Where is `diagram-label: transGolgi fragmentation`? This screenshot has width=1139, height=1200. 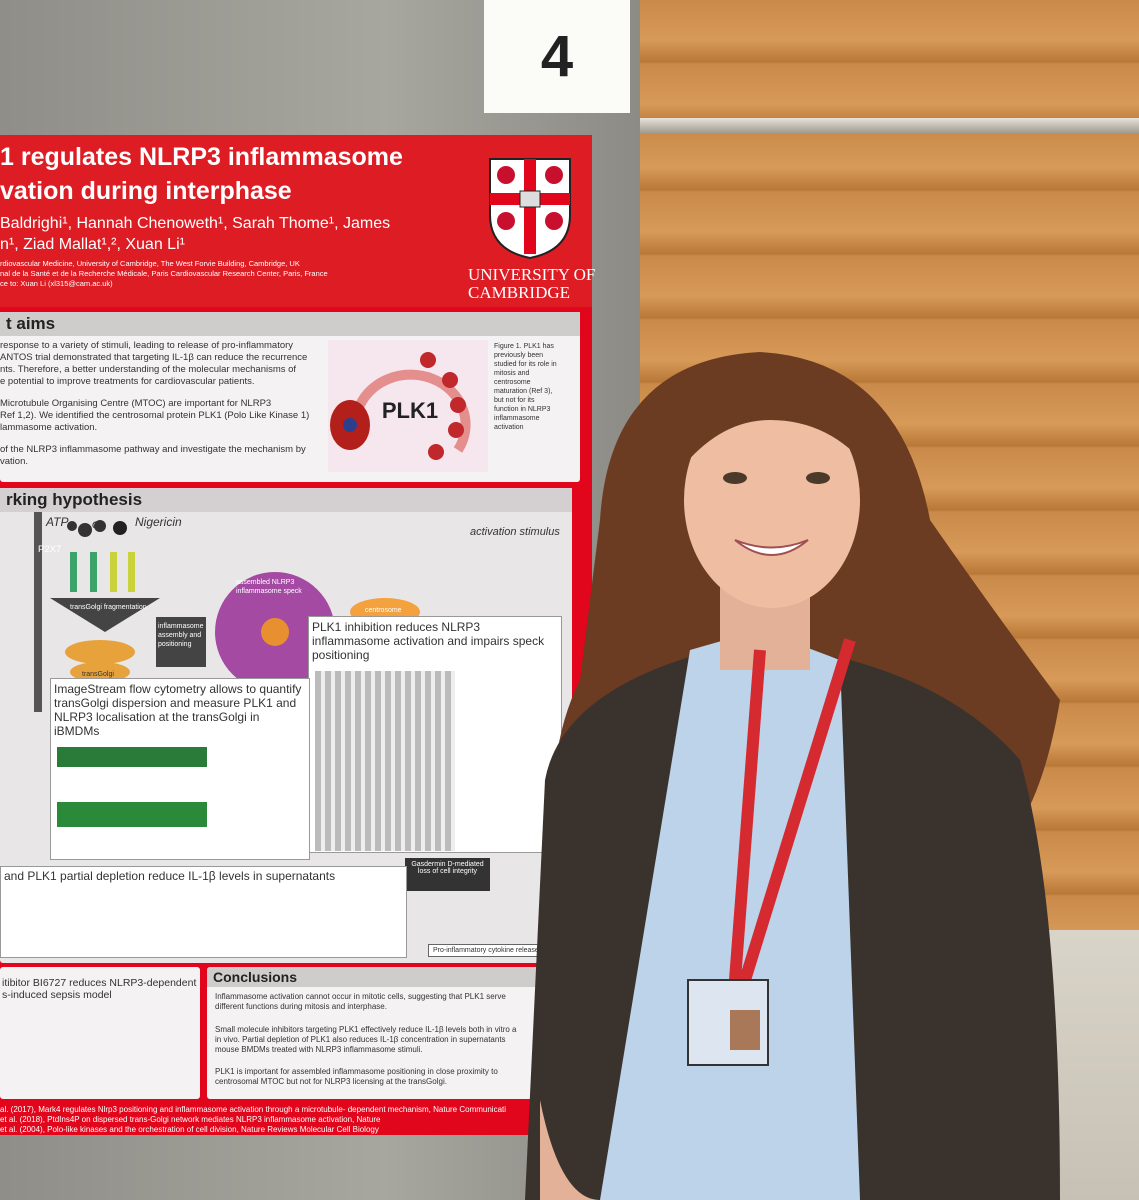 diagram-label: transGolgi fragmentation is located at coordinates (108, 607).